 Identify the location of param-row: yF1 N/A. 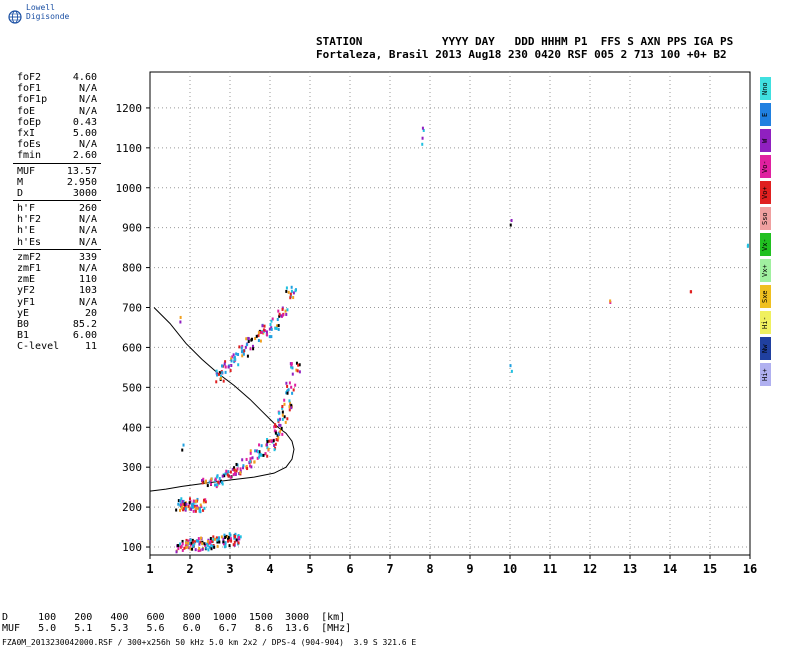
(57, 302).